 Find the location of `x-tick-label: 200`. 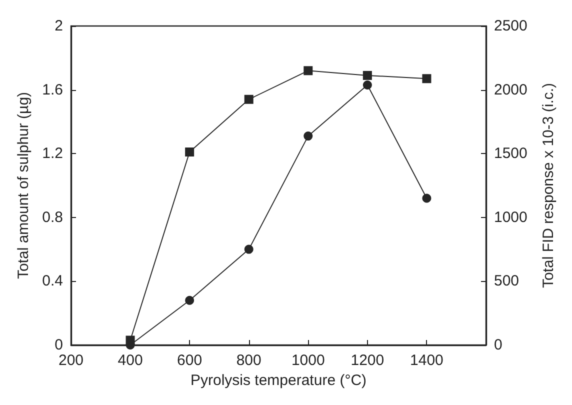

x-tick-label: 200 is located at coordinates (71, 360).